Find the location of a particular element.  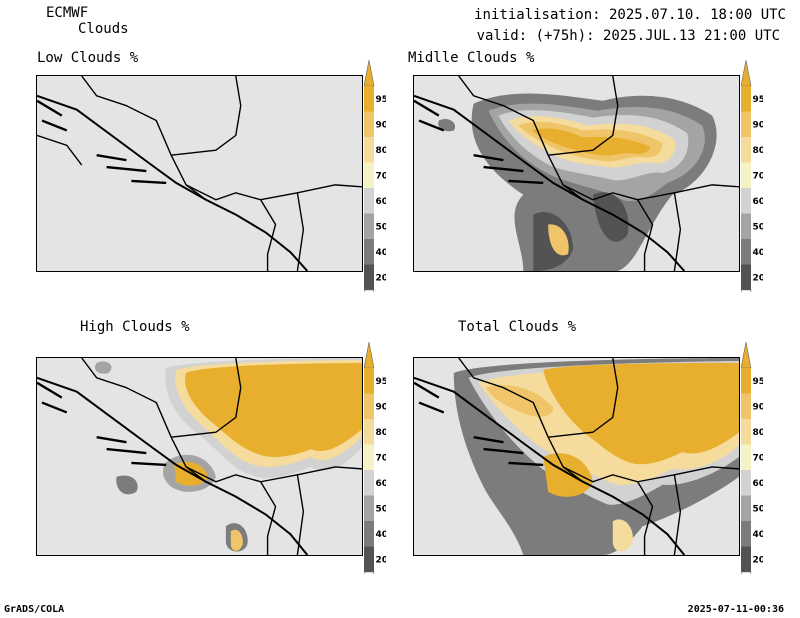

map-total-clouds is located at coordinates (576, 456).